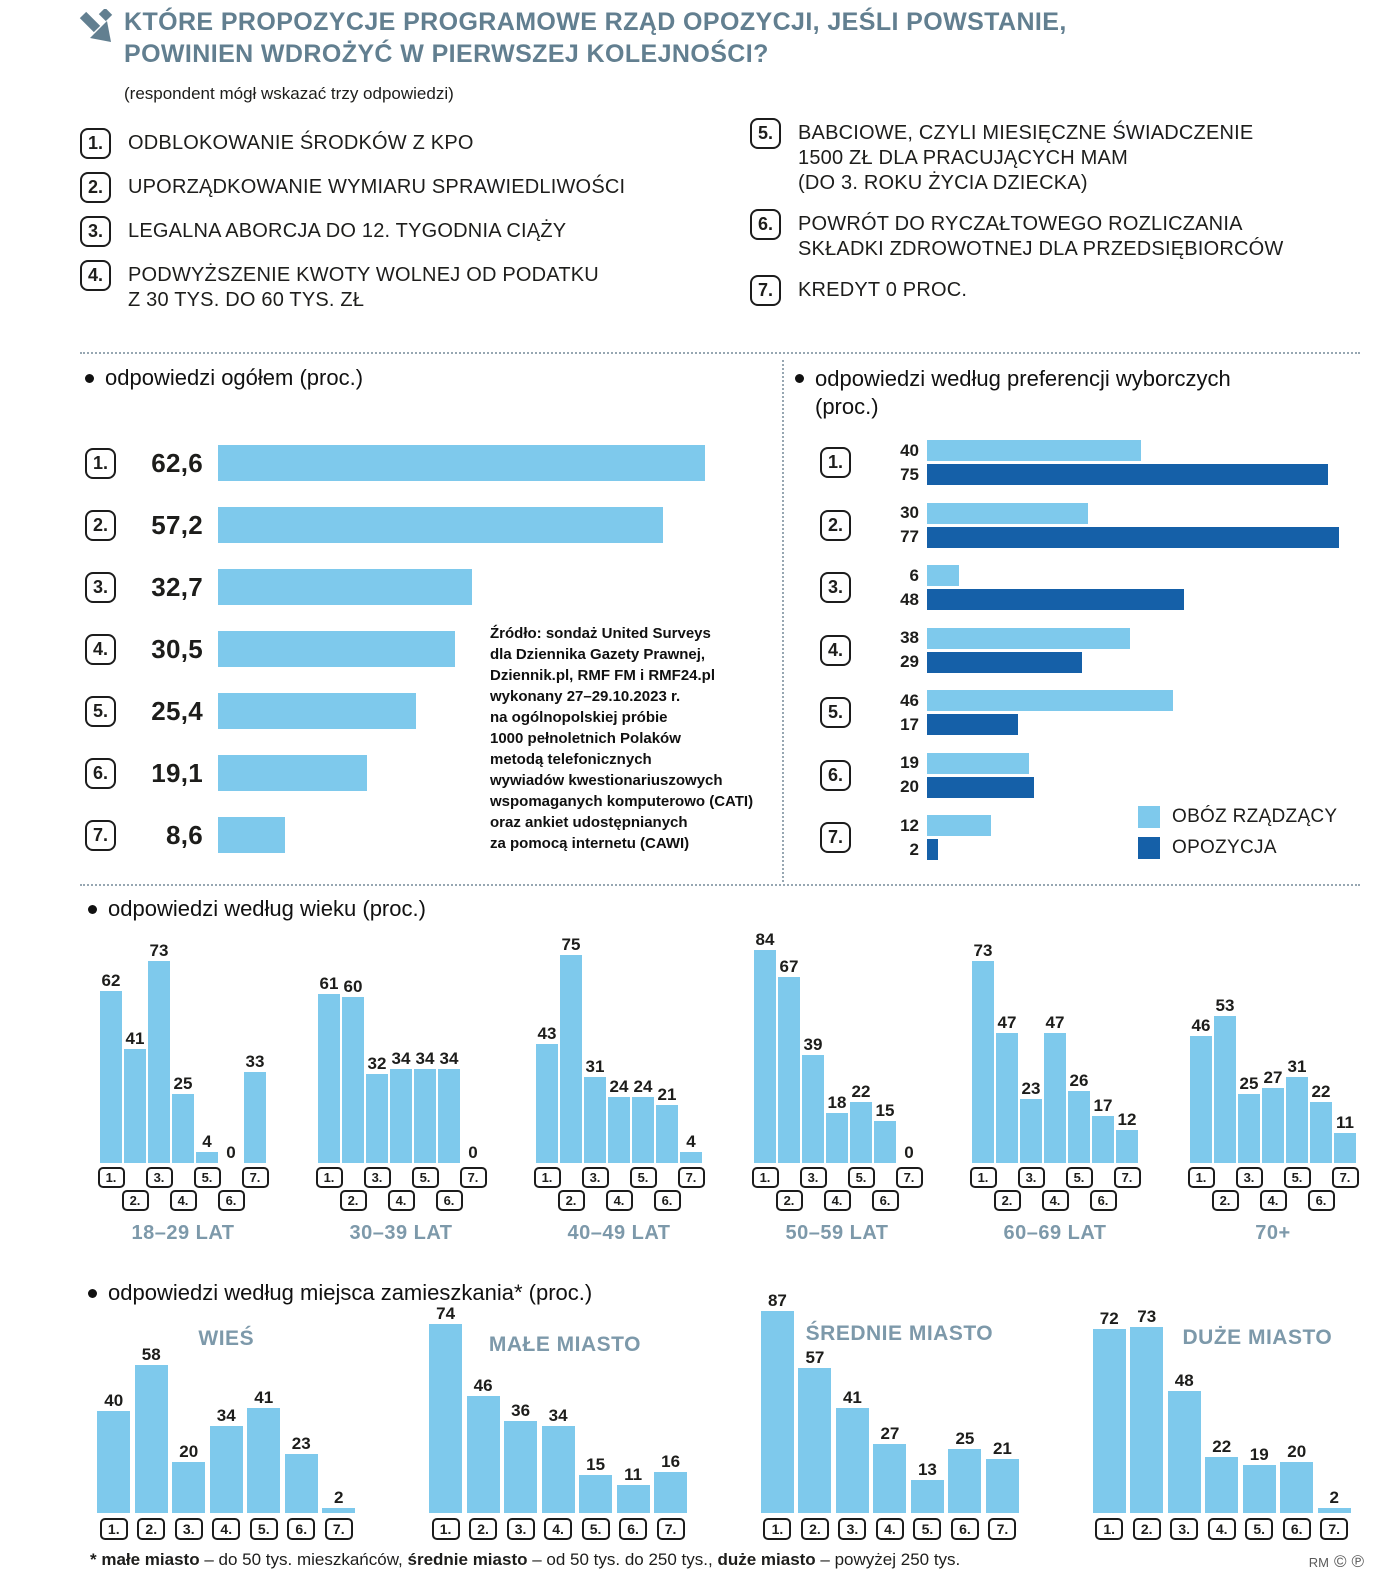  I want to click on preferences-bar-chart: 1. 40 75 2. 30 77 3. 6 48 4. 38 29 5. 46 17 6. 19 20 7. 12 2, so click(1090, 650).